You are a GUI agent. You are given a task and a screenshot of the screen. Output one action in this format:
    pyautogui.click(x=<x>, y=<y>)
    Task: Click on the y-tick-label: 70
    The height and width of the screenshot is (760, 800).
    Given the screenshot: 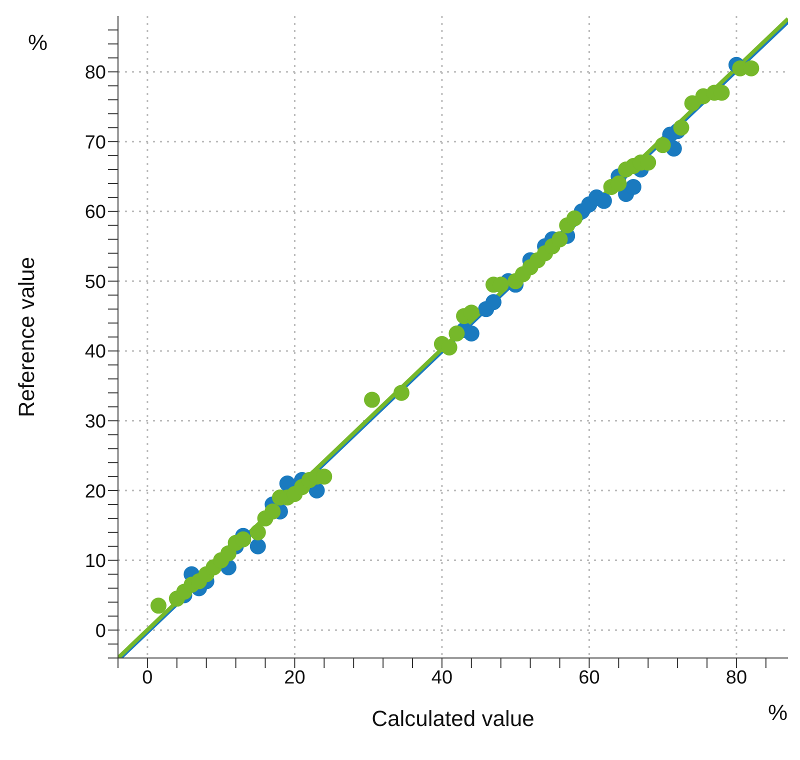 What is the action you would take?
    pyautogui.click(x=95, y=143)
    